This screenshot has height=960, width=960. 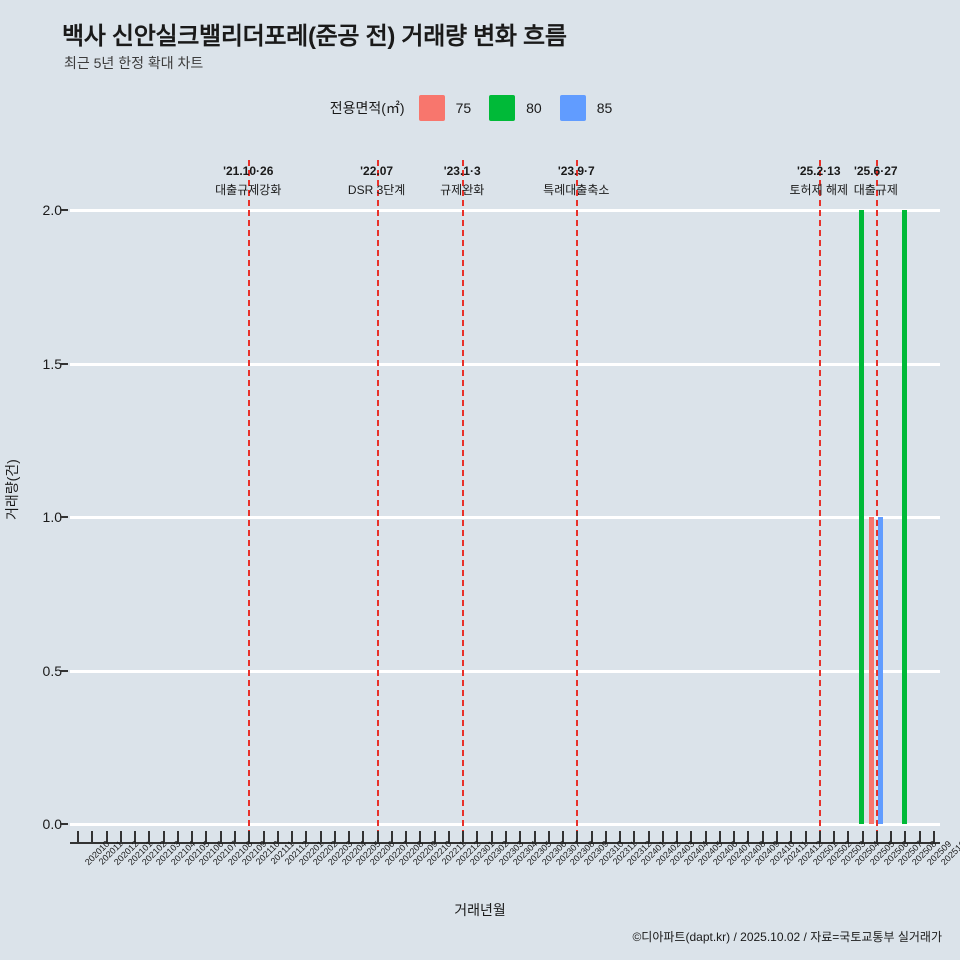 I want to click on legend-item-75: 75, so click(x=445, y=108).